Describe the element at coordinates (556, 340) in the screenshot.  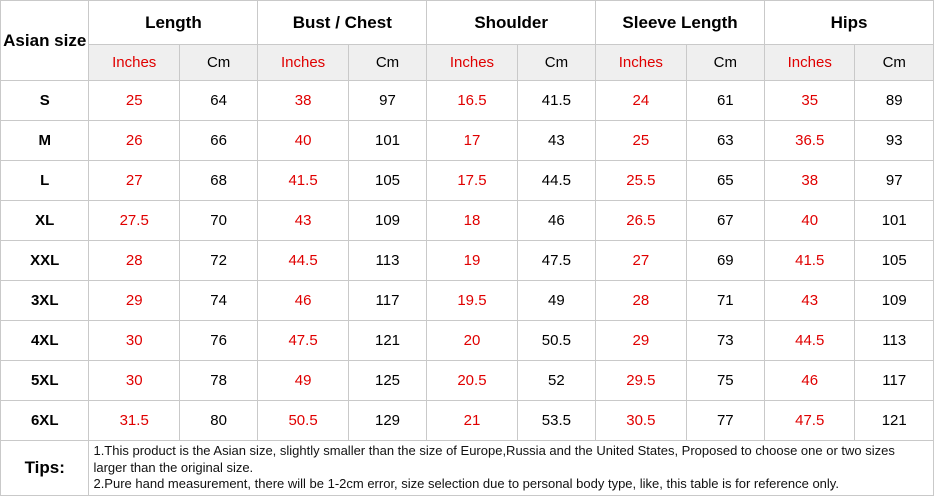
I see `value-cell: 50.5` at that location.